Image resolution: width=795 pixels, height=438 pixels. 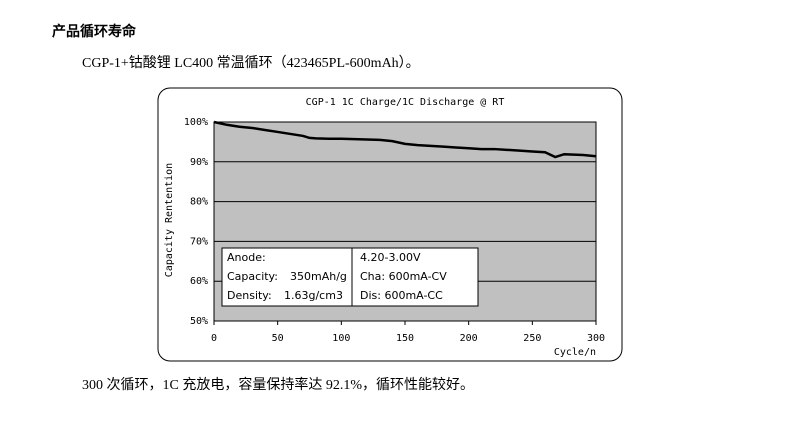 What do you see at coordinates (596, 338) in the screenshot?
I see `x-tick-label: 300` at bounding box center [596, 338].